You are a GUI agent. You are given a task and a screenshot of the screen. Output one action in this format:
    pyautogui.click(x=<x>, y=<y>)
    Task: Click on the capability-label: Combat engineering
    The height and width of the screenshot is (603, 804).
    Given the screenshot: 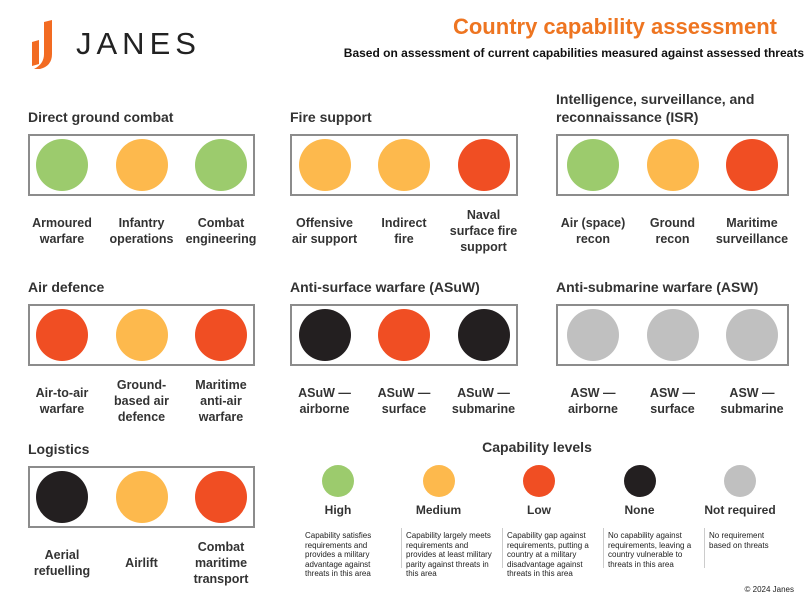 What is the action you would take?
    pyautogui.click(x=221, y=231)
    